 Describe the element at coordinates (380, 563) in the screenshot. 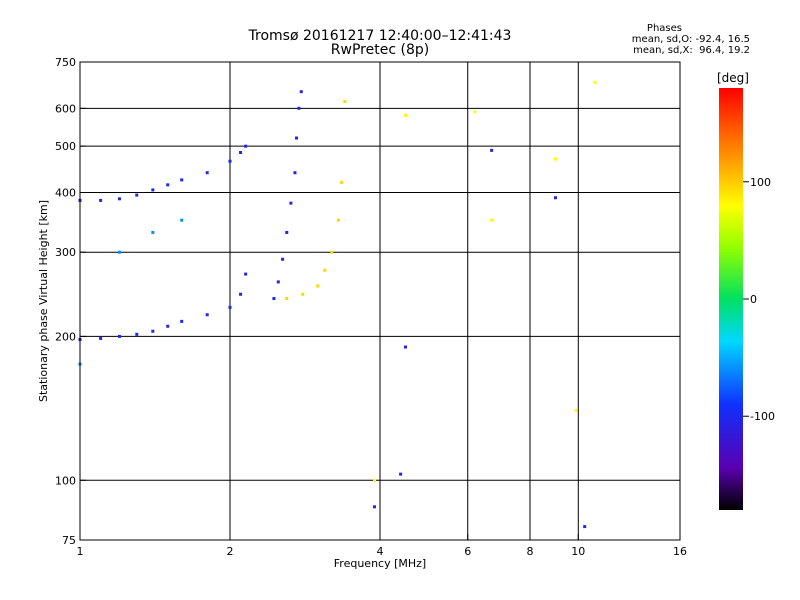

I see `x-axis-label: Frequency [MHz]` at that location.